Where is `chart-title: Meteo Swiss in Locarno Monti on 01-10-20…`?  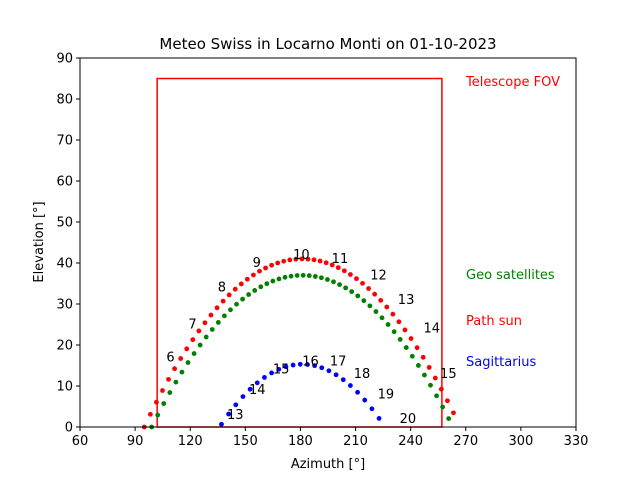
chart-title: Meteo Swiss in Locarno Monti on 01-10-20… is located at coordinates (327, 44).